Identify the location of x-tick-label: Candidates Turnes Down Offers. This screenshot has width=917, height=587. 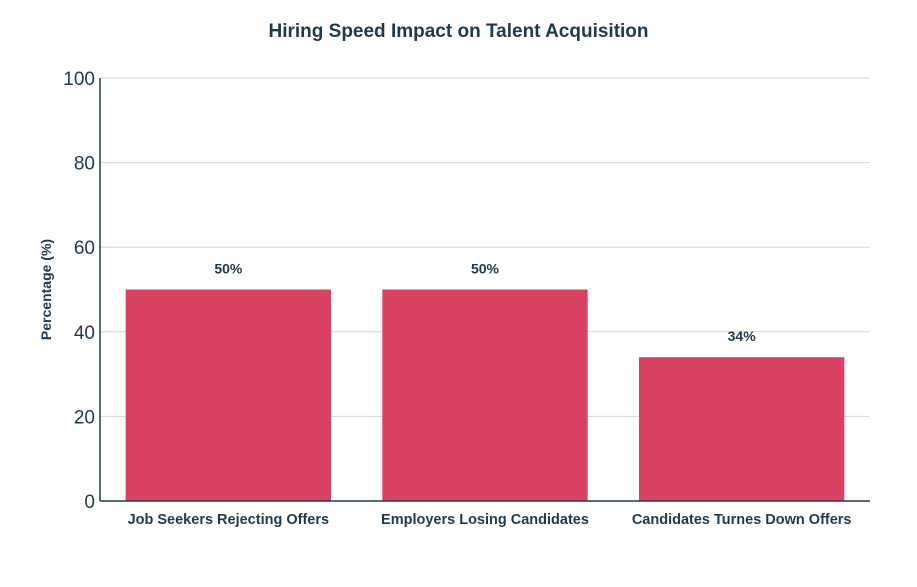
(742, 520).